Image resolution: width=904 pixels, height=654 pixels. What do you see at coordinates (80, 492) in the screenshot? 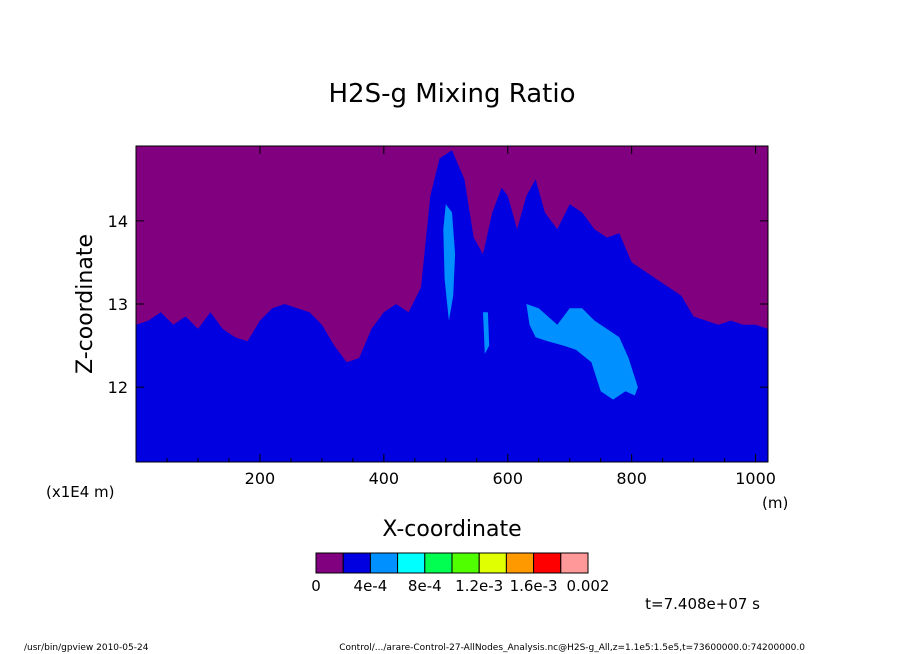
I see `y-unit-label: (x1E4 m)` at bounding box center [80, 492].